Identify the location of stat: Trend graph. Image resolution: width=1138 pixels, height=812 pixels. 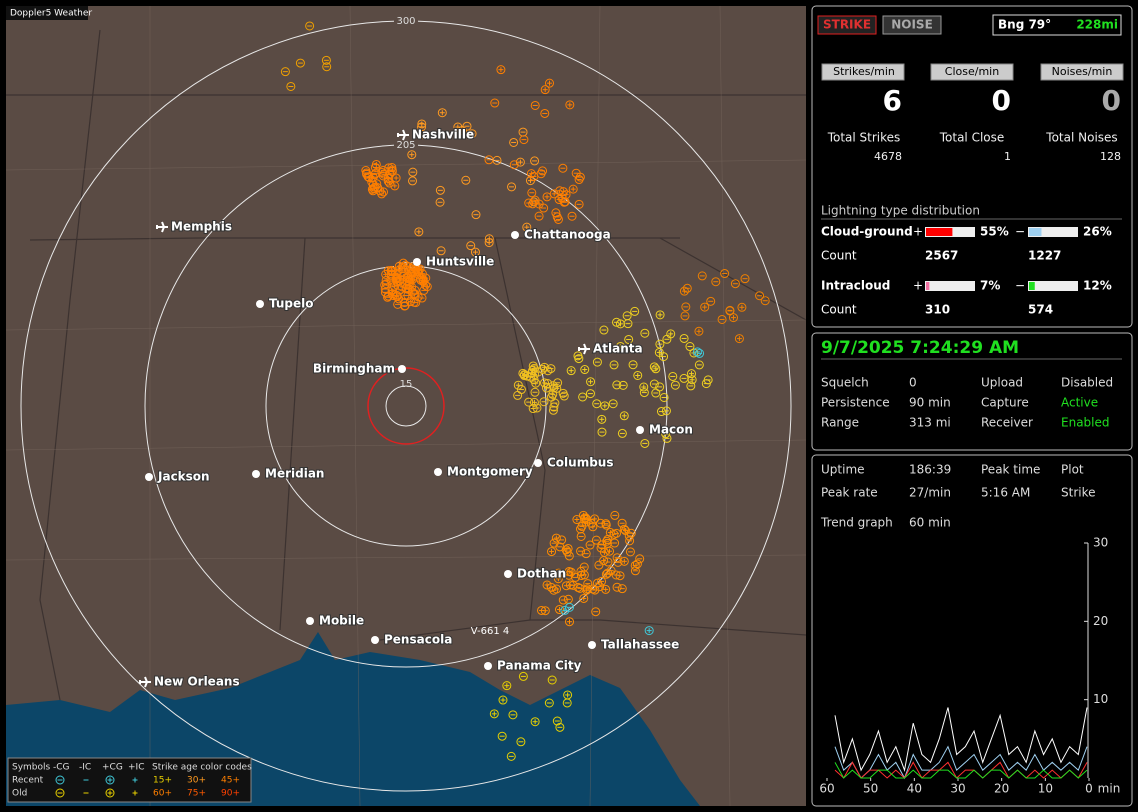
(856, 523).